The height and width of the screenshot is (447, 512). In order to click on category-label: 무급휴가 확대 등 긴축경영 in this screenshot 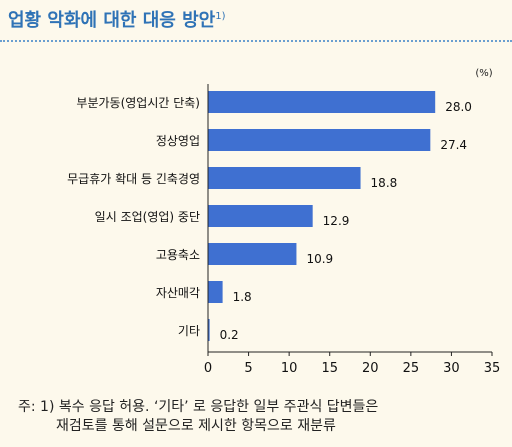, I will do `click(133, 179)`.